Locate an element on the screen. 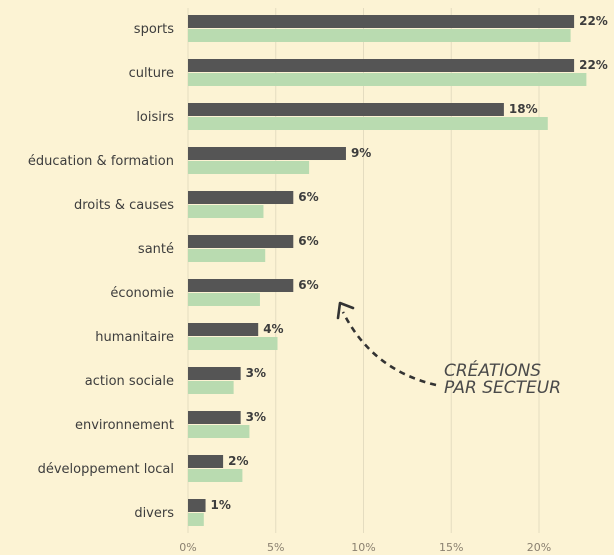  annotation-line-1: CRÉATIONS is located at coordinates (492, 370).